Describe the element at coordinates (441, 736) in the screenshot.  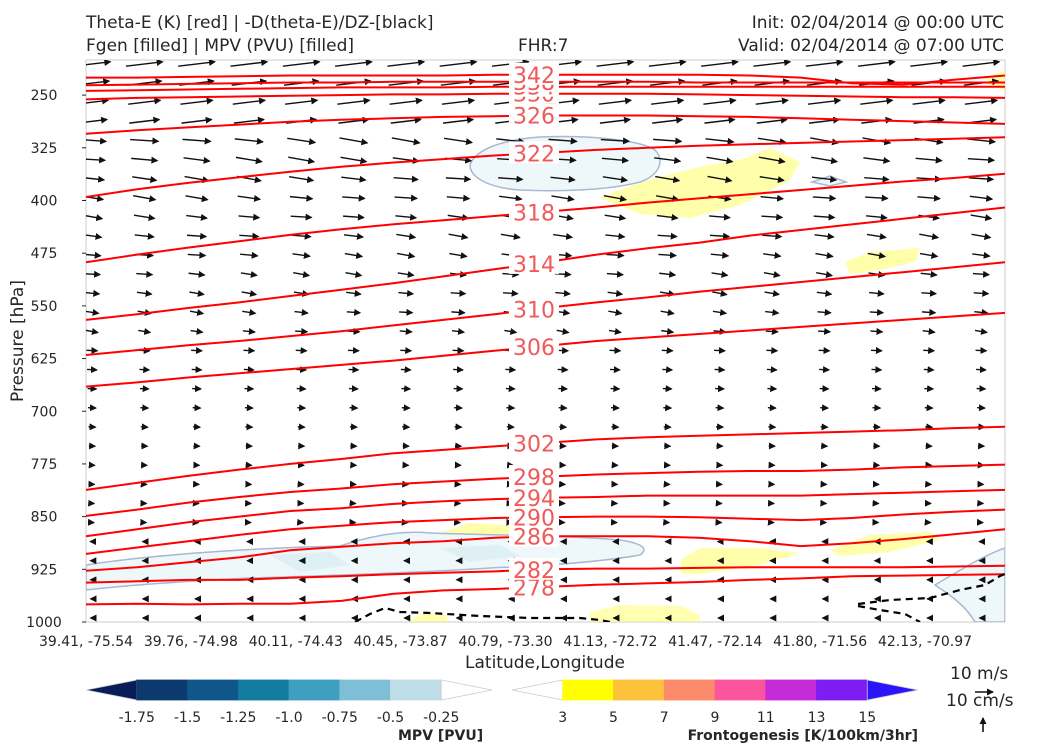
I see `mpv-colorbar-label: MPV [PVU]` at that location.